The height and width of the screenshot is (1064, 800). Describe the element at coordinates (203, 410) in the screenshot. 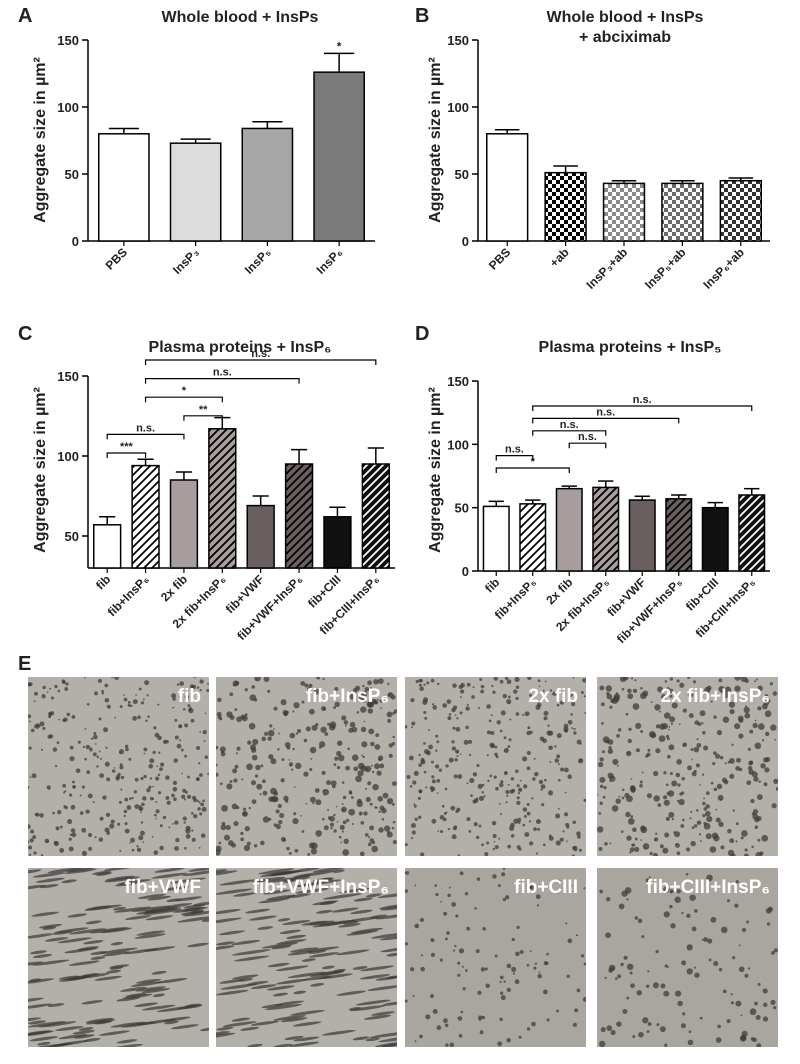

I see `significance-label: **` at that location.